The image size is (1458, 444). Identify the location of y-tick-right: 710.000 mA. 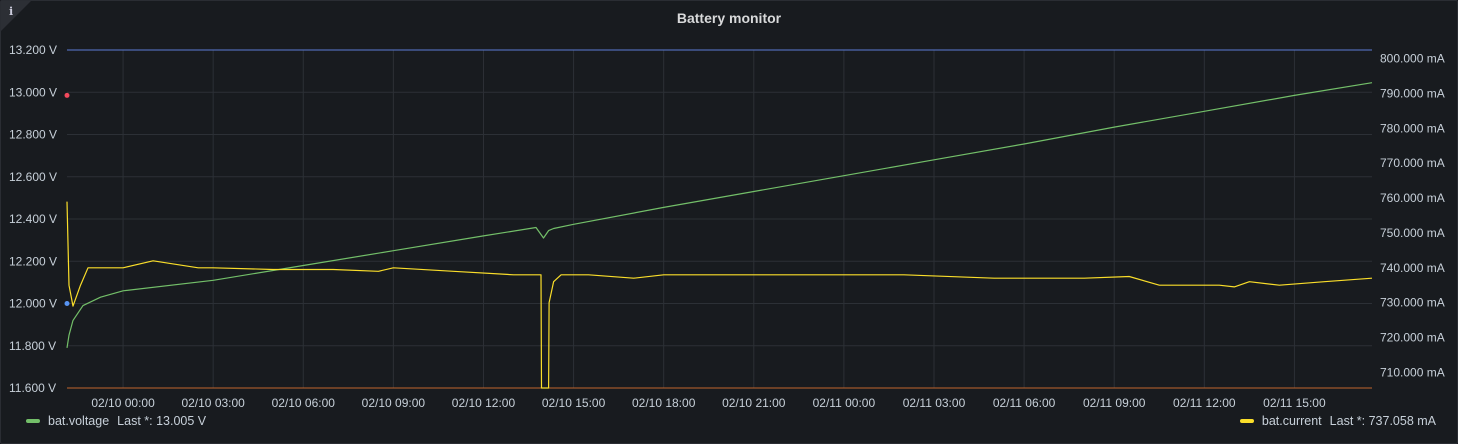
(1412, 372).